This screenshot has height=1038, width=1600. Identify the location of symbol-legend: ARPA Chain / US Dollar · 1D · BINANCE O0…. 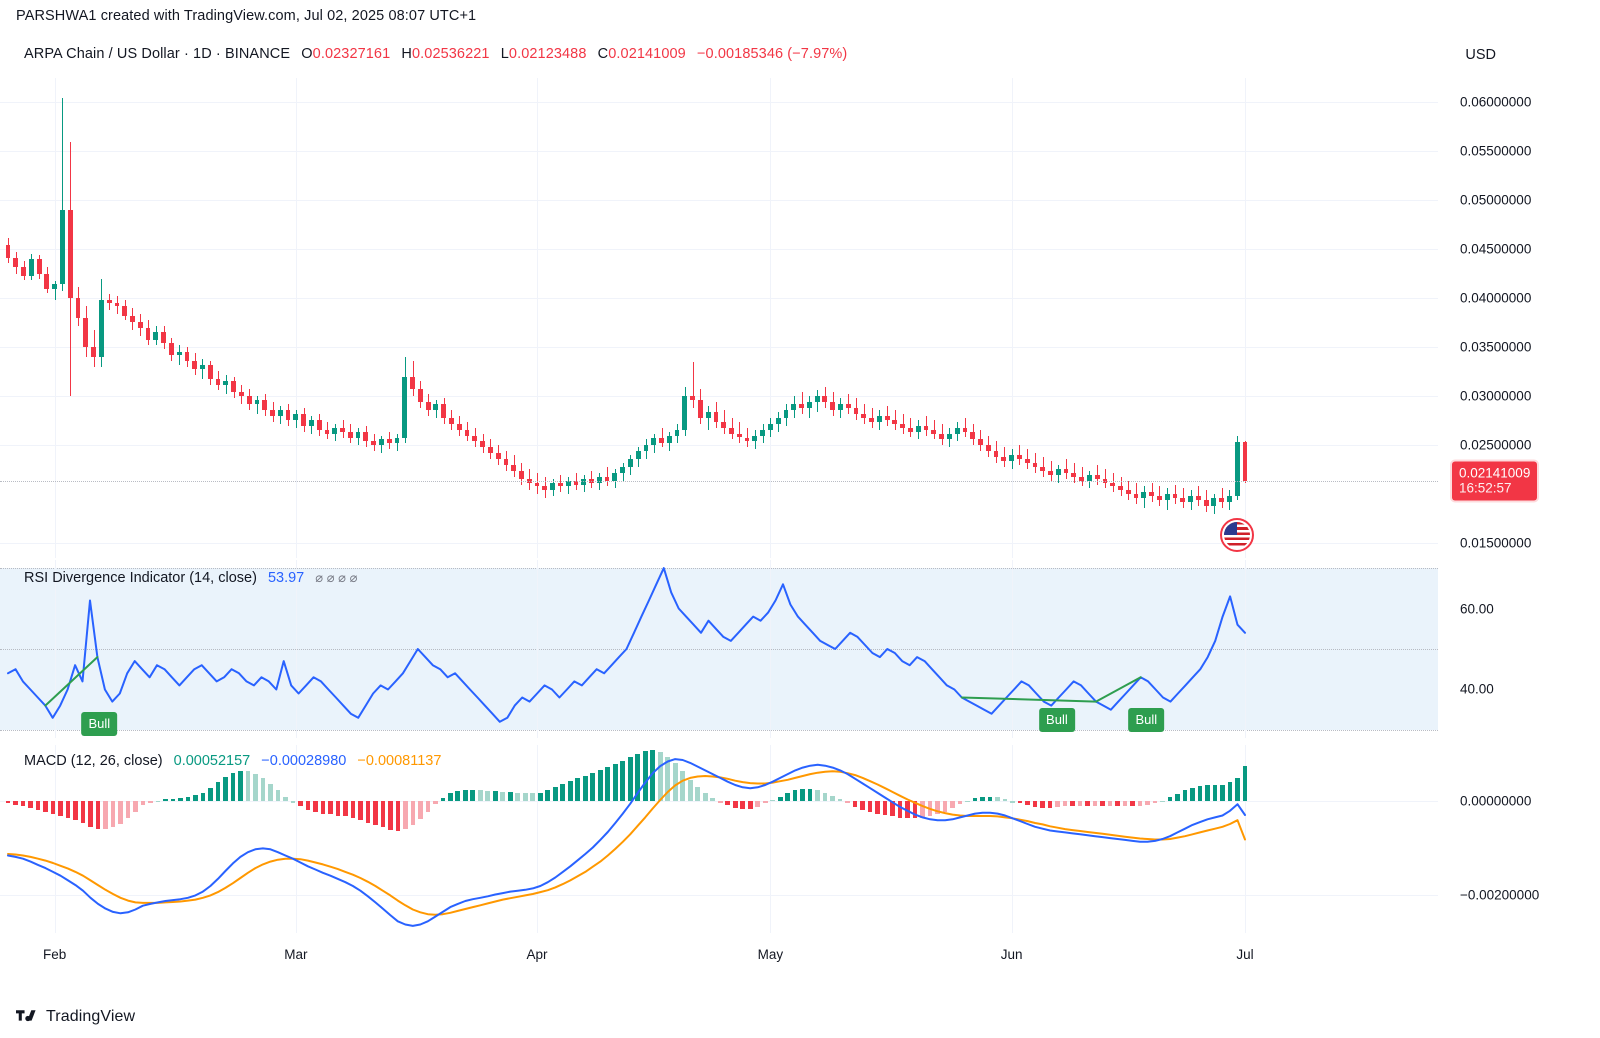
(435, 54).